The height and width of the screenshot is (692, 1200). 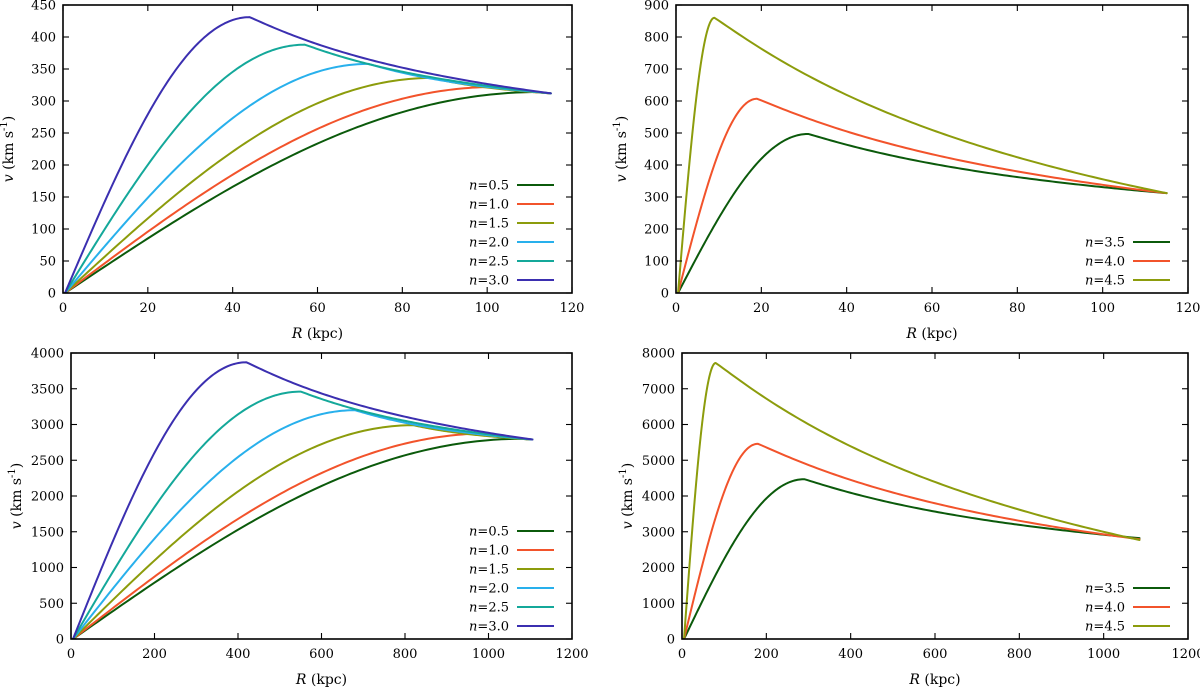 What do you see at coordinates (932, 308) in the screenshot?
I see `x-tick-label: 60` at bounding box center [932, 308].